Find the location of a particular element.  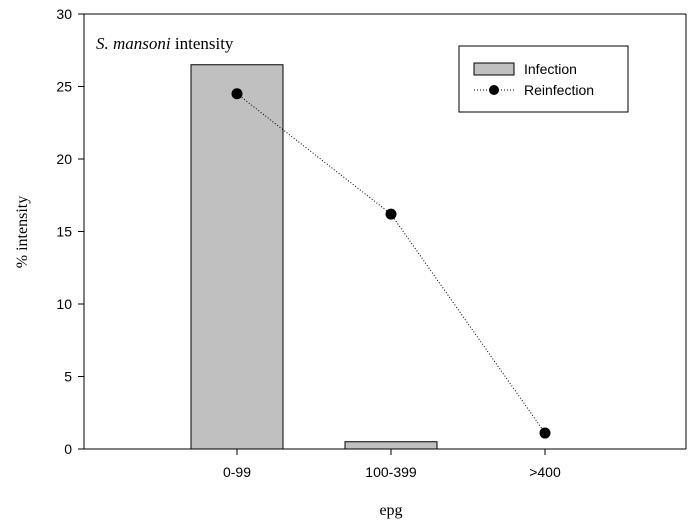

y-tick-label: 10 is located at coordinates (64, 304).